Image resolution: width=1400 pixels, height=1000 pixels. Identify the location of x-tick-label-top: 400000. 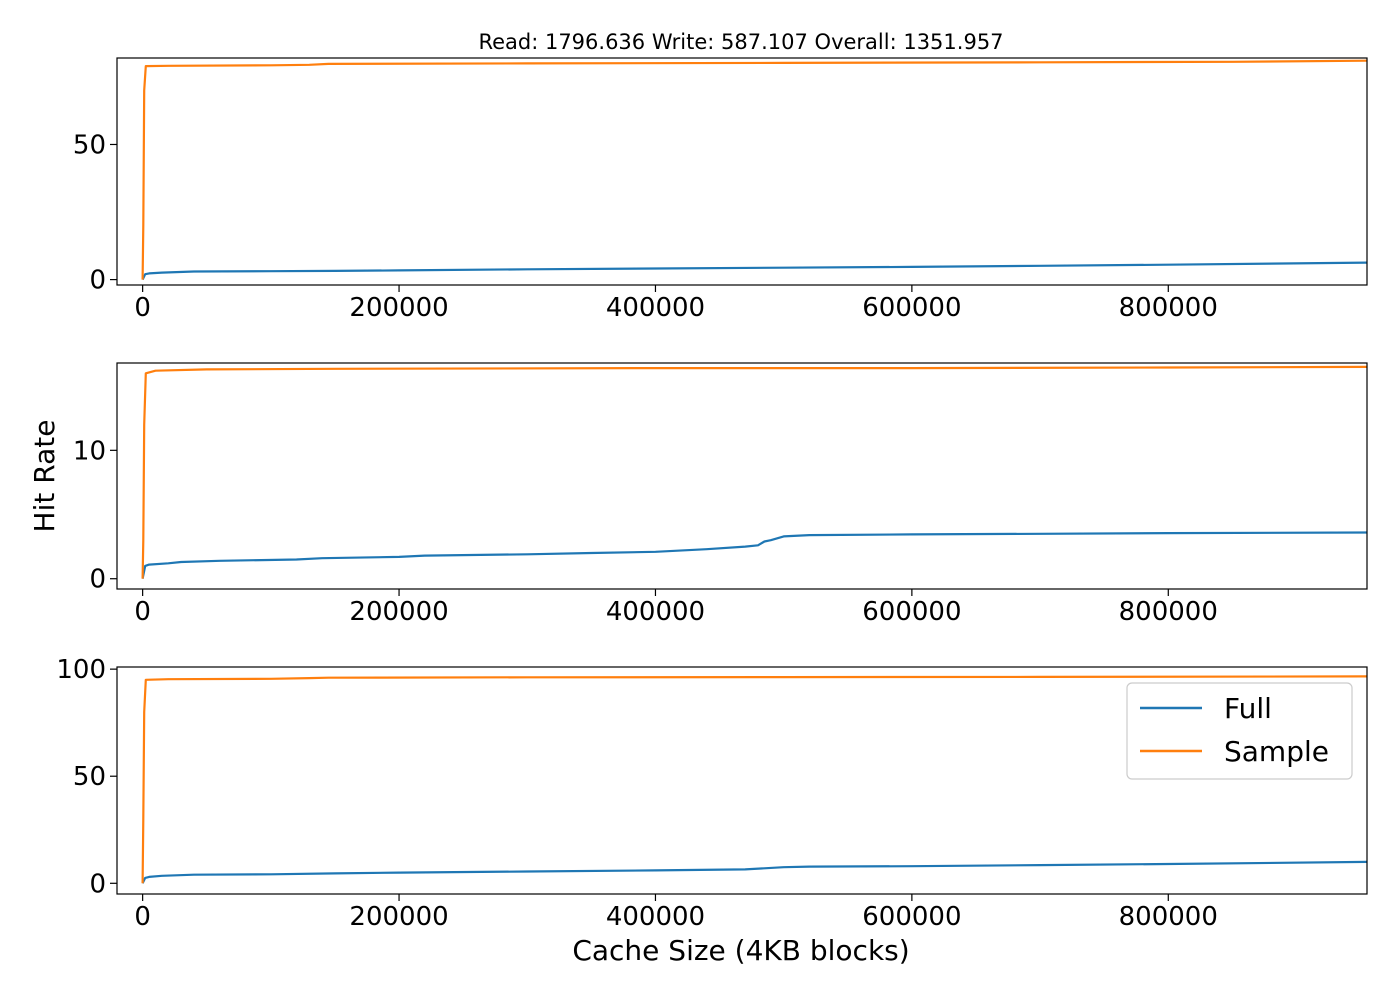
(655, 308).